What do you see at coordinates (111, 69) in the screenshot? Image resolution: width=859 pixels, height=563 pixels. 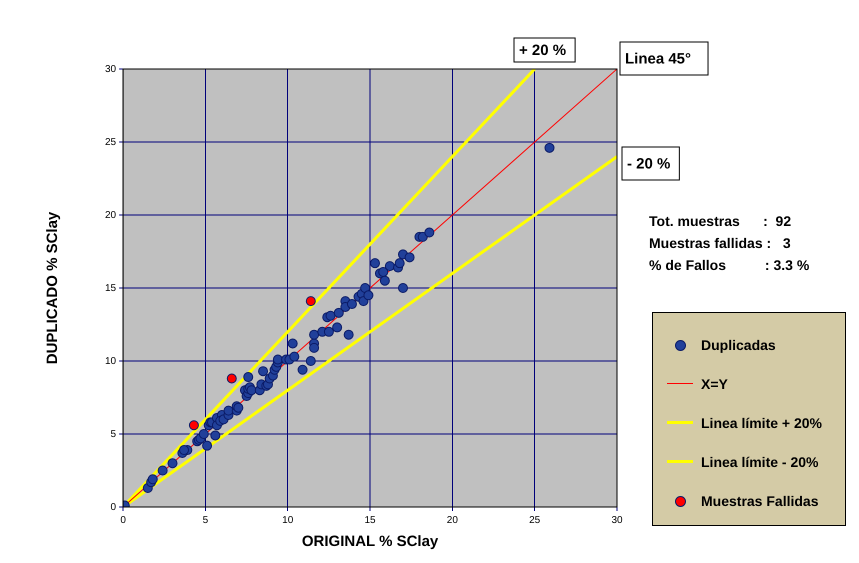 I see `y-tick-label: 30` at bounding box center [111, 69].